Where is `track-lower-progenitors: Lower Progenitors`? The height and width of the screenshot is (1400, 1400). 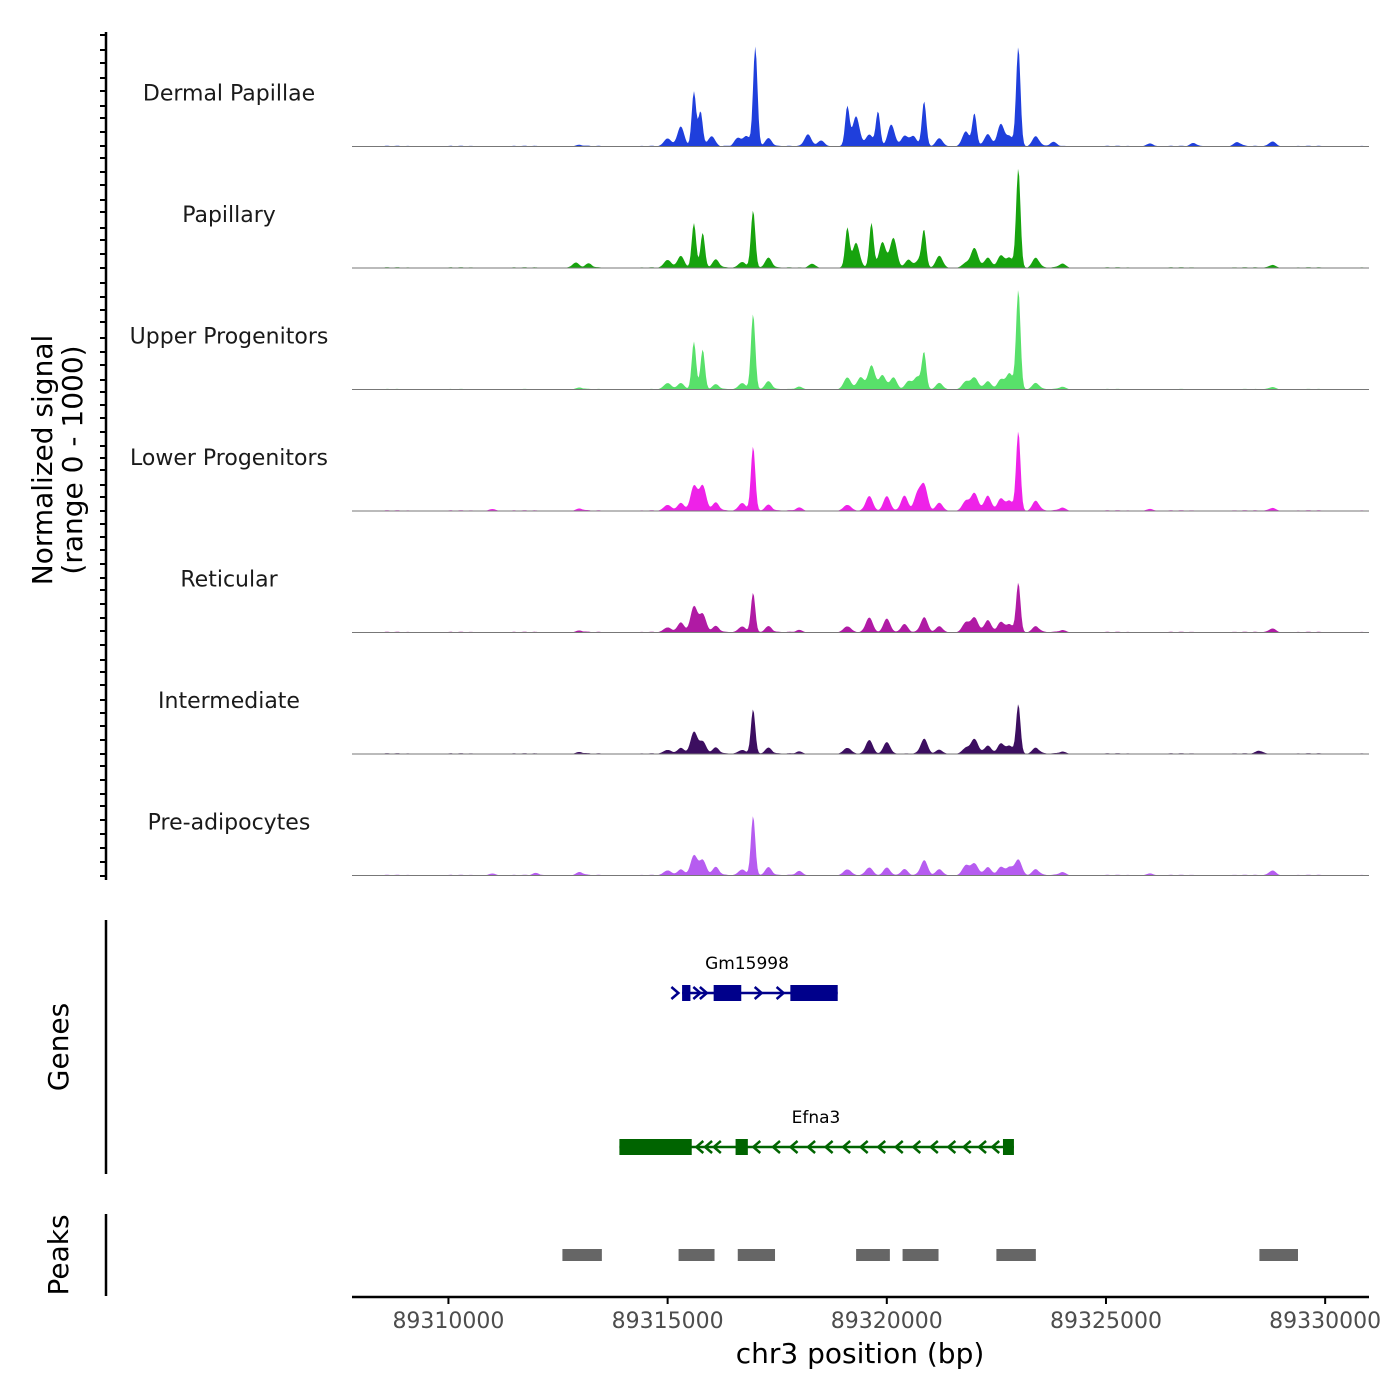 track-lower-progenitors: Lower Progenitors is located at coordinates (749, 471).